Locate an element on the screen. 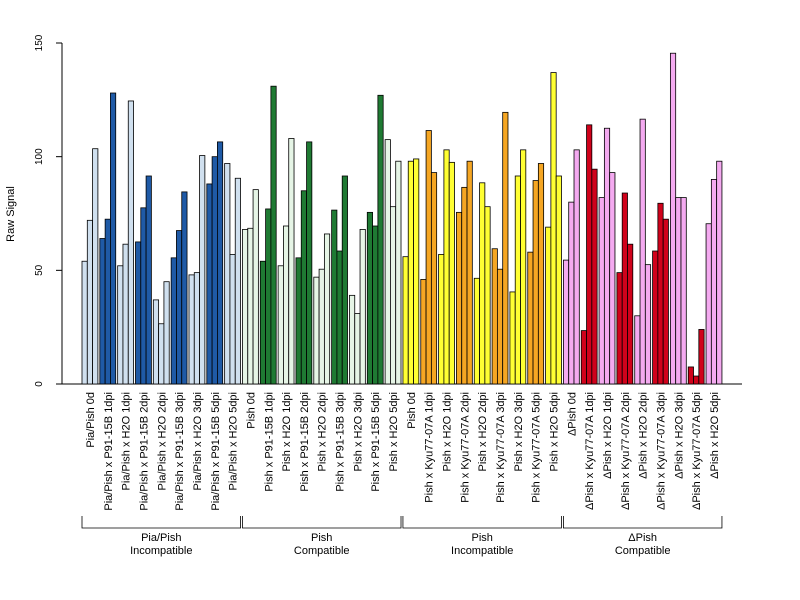 This screenshot has height=600, width=800. y-tick-label: 50 is located at coordinates (39, 270).